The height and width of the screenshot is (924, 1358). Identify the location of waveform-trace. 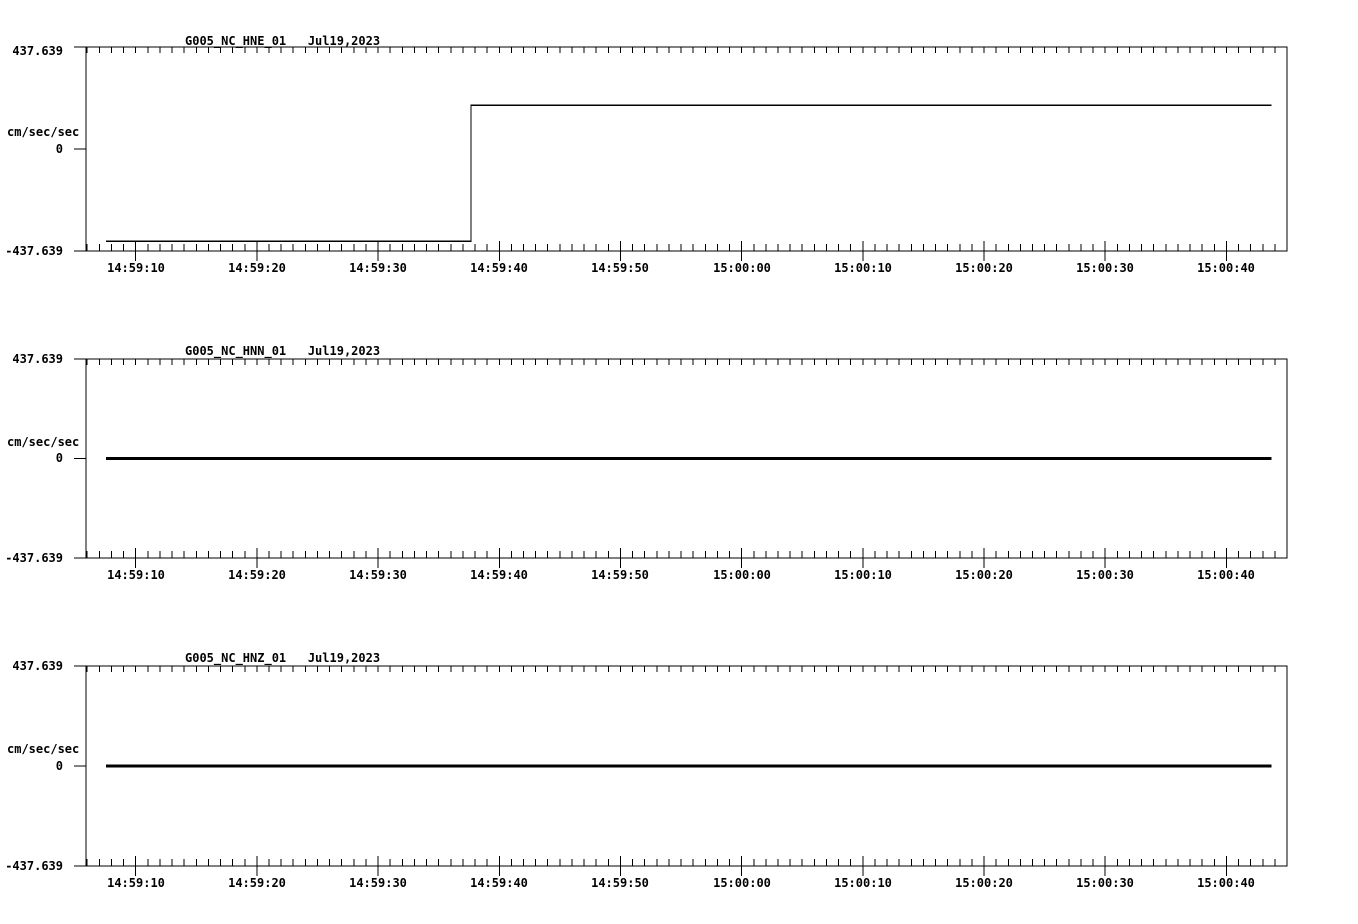
(689, 173).